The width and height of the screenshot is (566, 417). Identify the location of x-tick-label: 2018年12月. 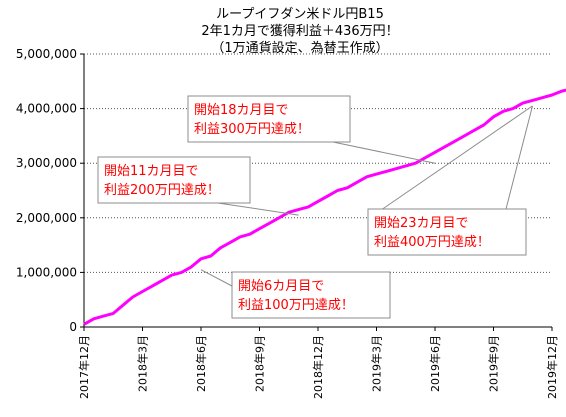
(318, 367).